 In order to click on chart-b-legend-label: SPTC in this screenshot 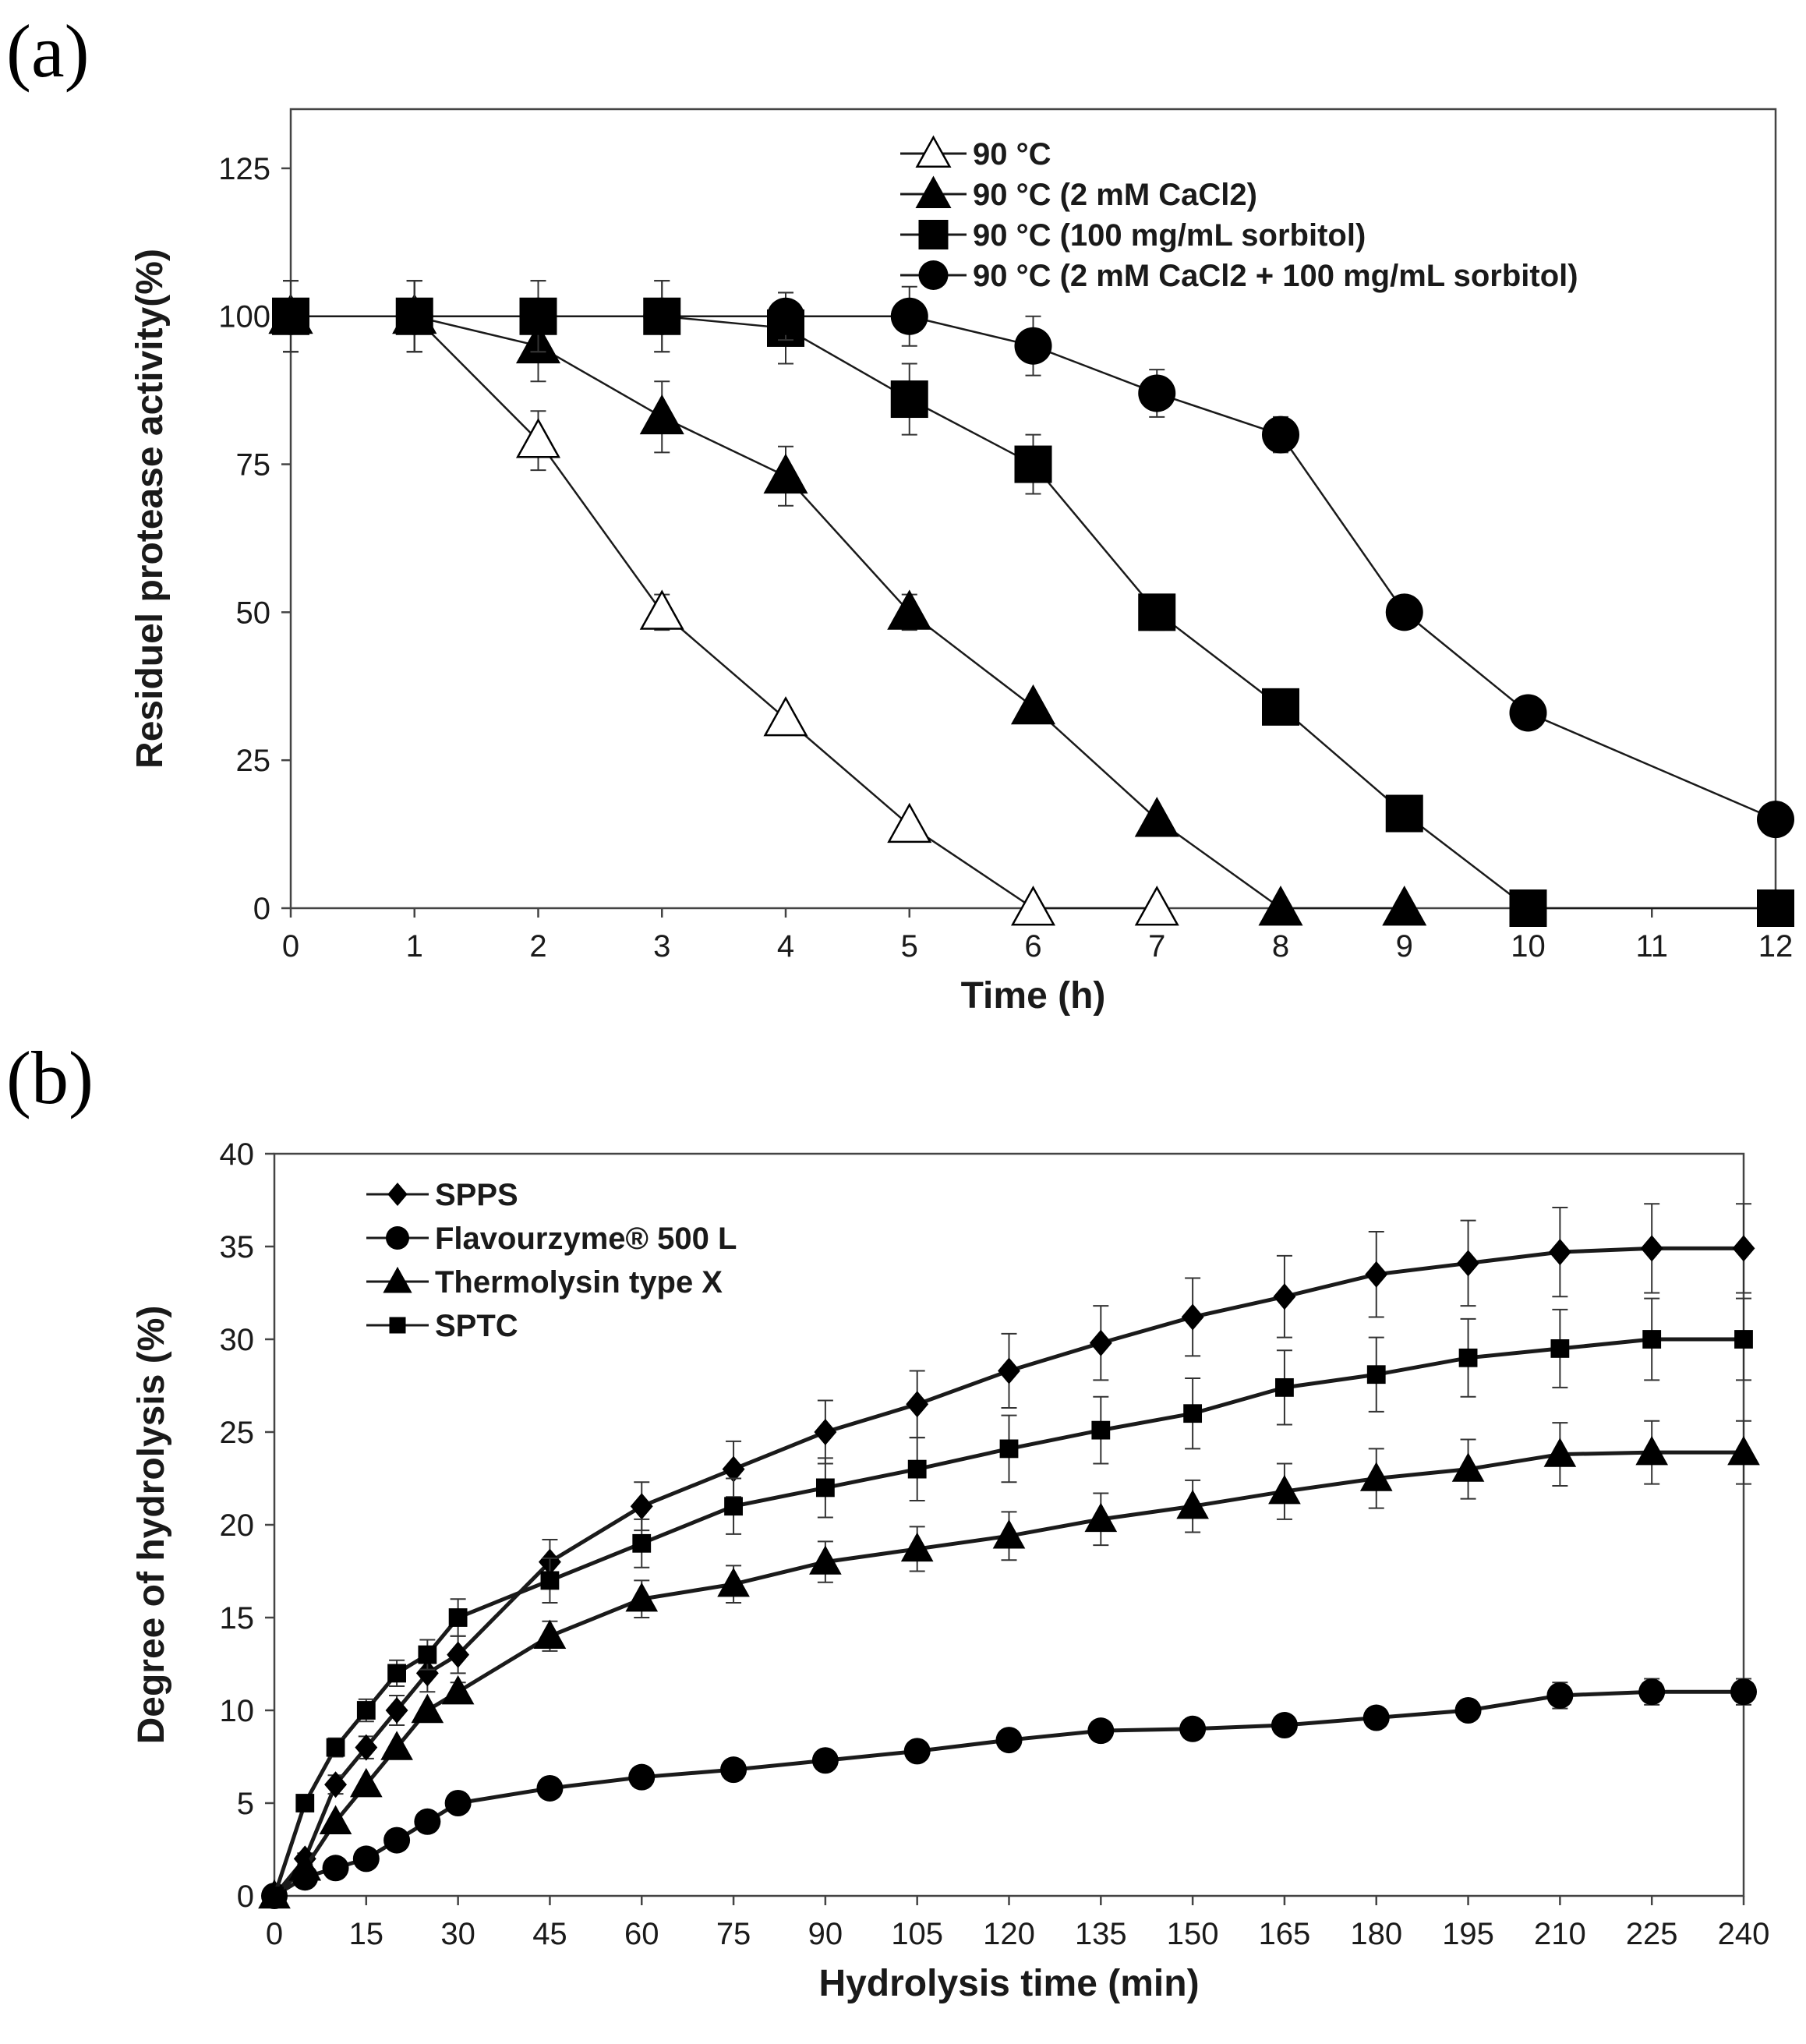, I will do `click(476, 1326)`.